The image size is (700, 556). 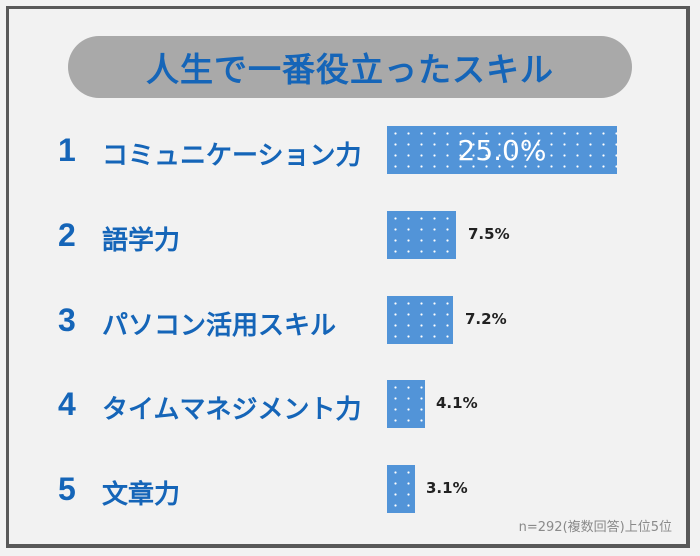 I want to click on bar-row-5: 5 文章力 3.1%, so click(x=350, y=490).